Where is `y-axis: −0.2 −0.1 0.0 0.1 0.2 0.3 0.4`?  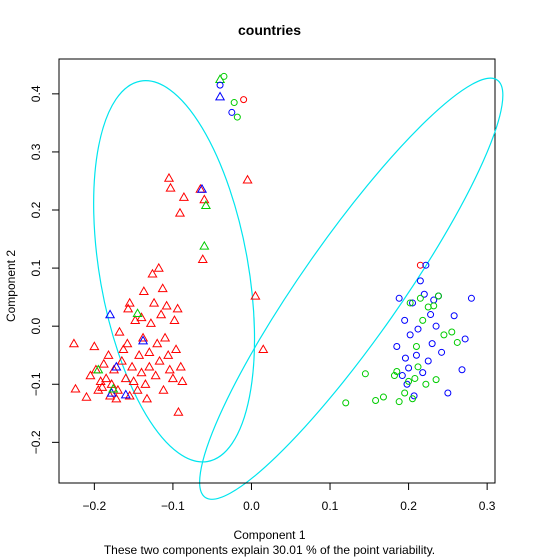
y-axis: −0.2 −0.1 0.0 0.1 0.2 0.3 0.4 is located at coordinates (44, 269).